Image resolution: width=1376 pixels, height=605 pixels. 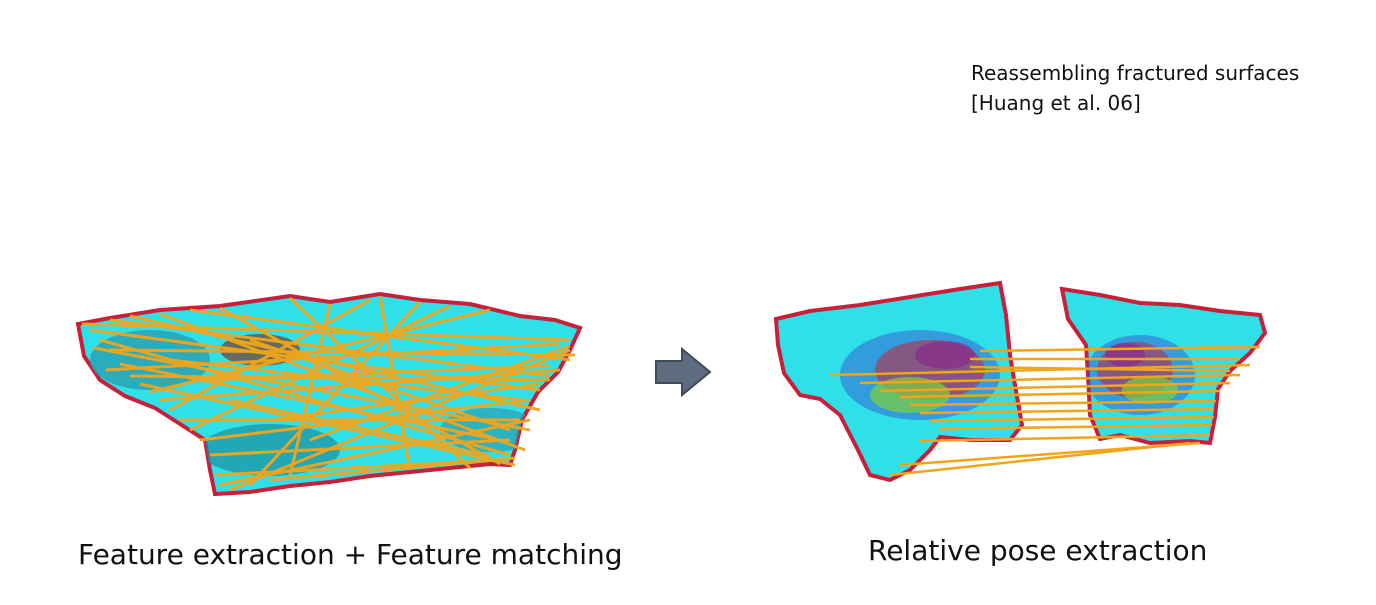 What do you see at coordinates (350, 554) in the screenshot?
I see `caption-feature-matching: Feature extraction + Feature matching` at bounding box center [350, 554].